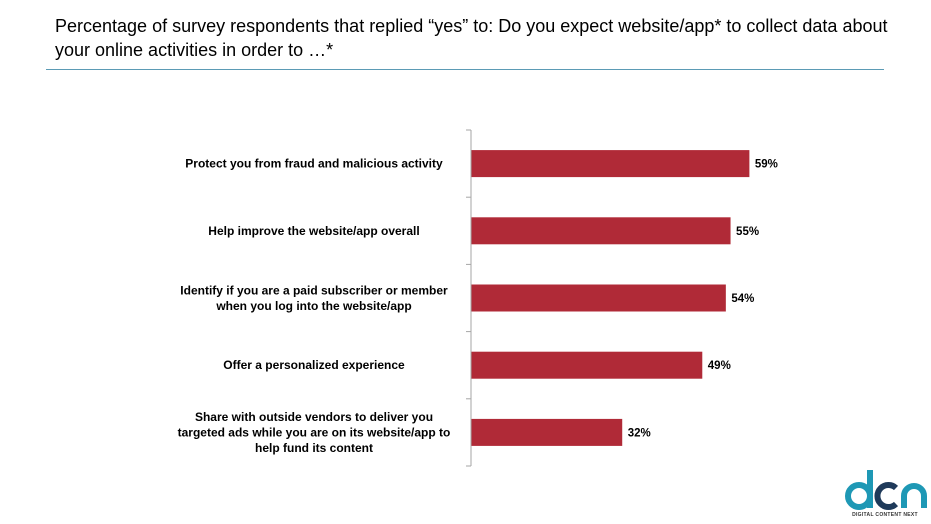 The width and height of the screenshot is (931, 524). I want to click on value-label-3: 54%, so click(742, 299).